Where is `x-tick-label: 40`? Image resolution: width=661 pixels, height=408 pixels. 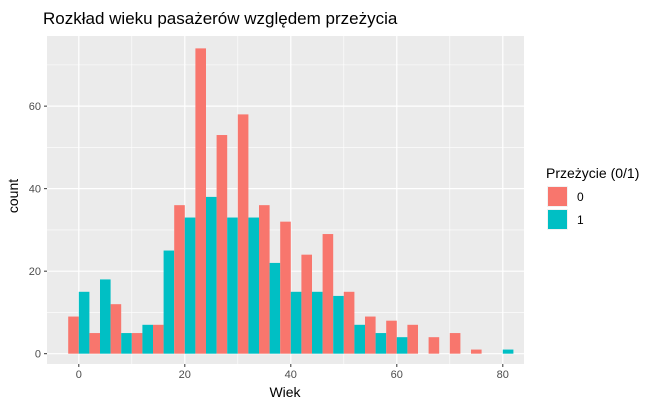
x-tick-label: 40 is located at coordinates (291, 375).